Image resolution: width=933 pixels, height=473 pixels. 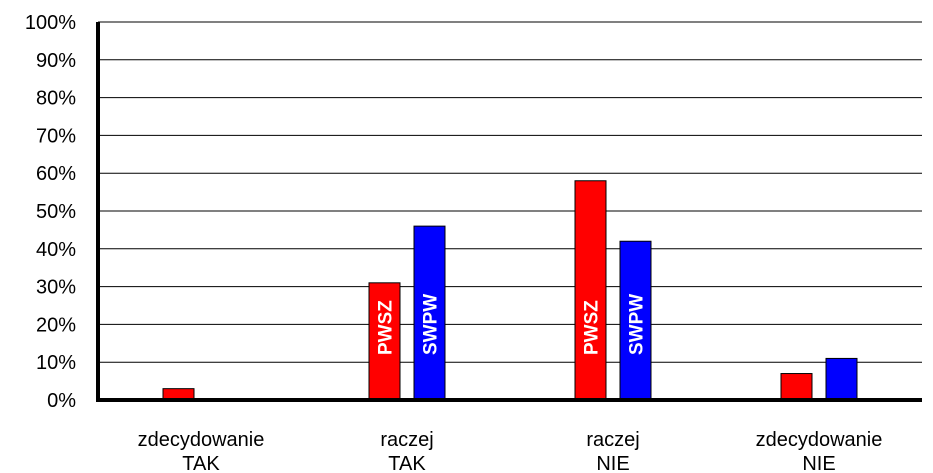 What do you see at coordinates (56, 136) in the screenshot?
I see `y-tick-label: 70%` at bounding box center [56, 136].